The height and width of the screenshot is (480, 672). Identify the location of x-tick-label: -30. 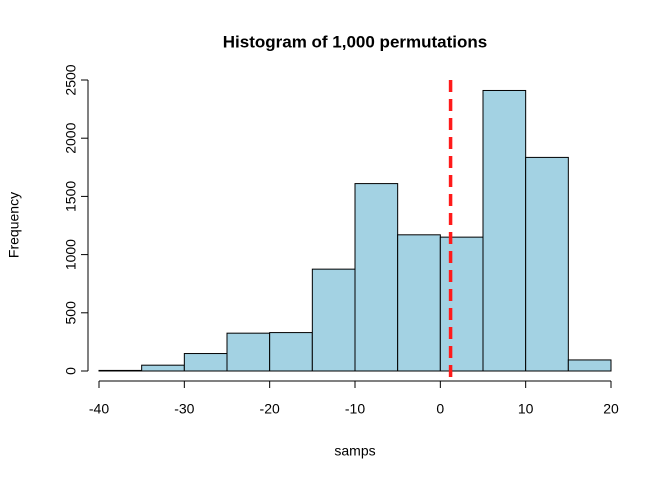
(184, 409).